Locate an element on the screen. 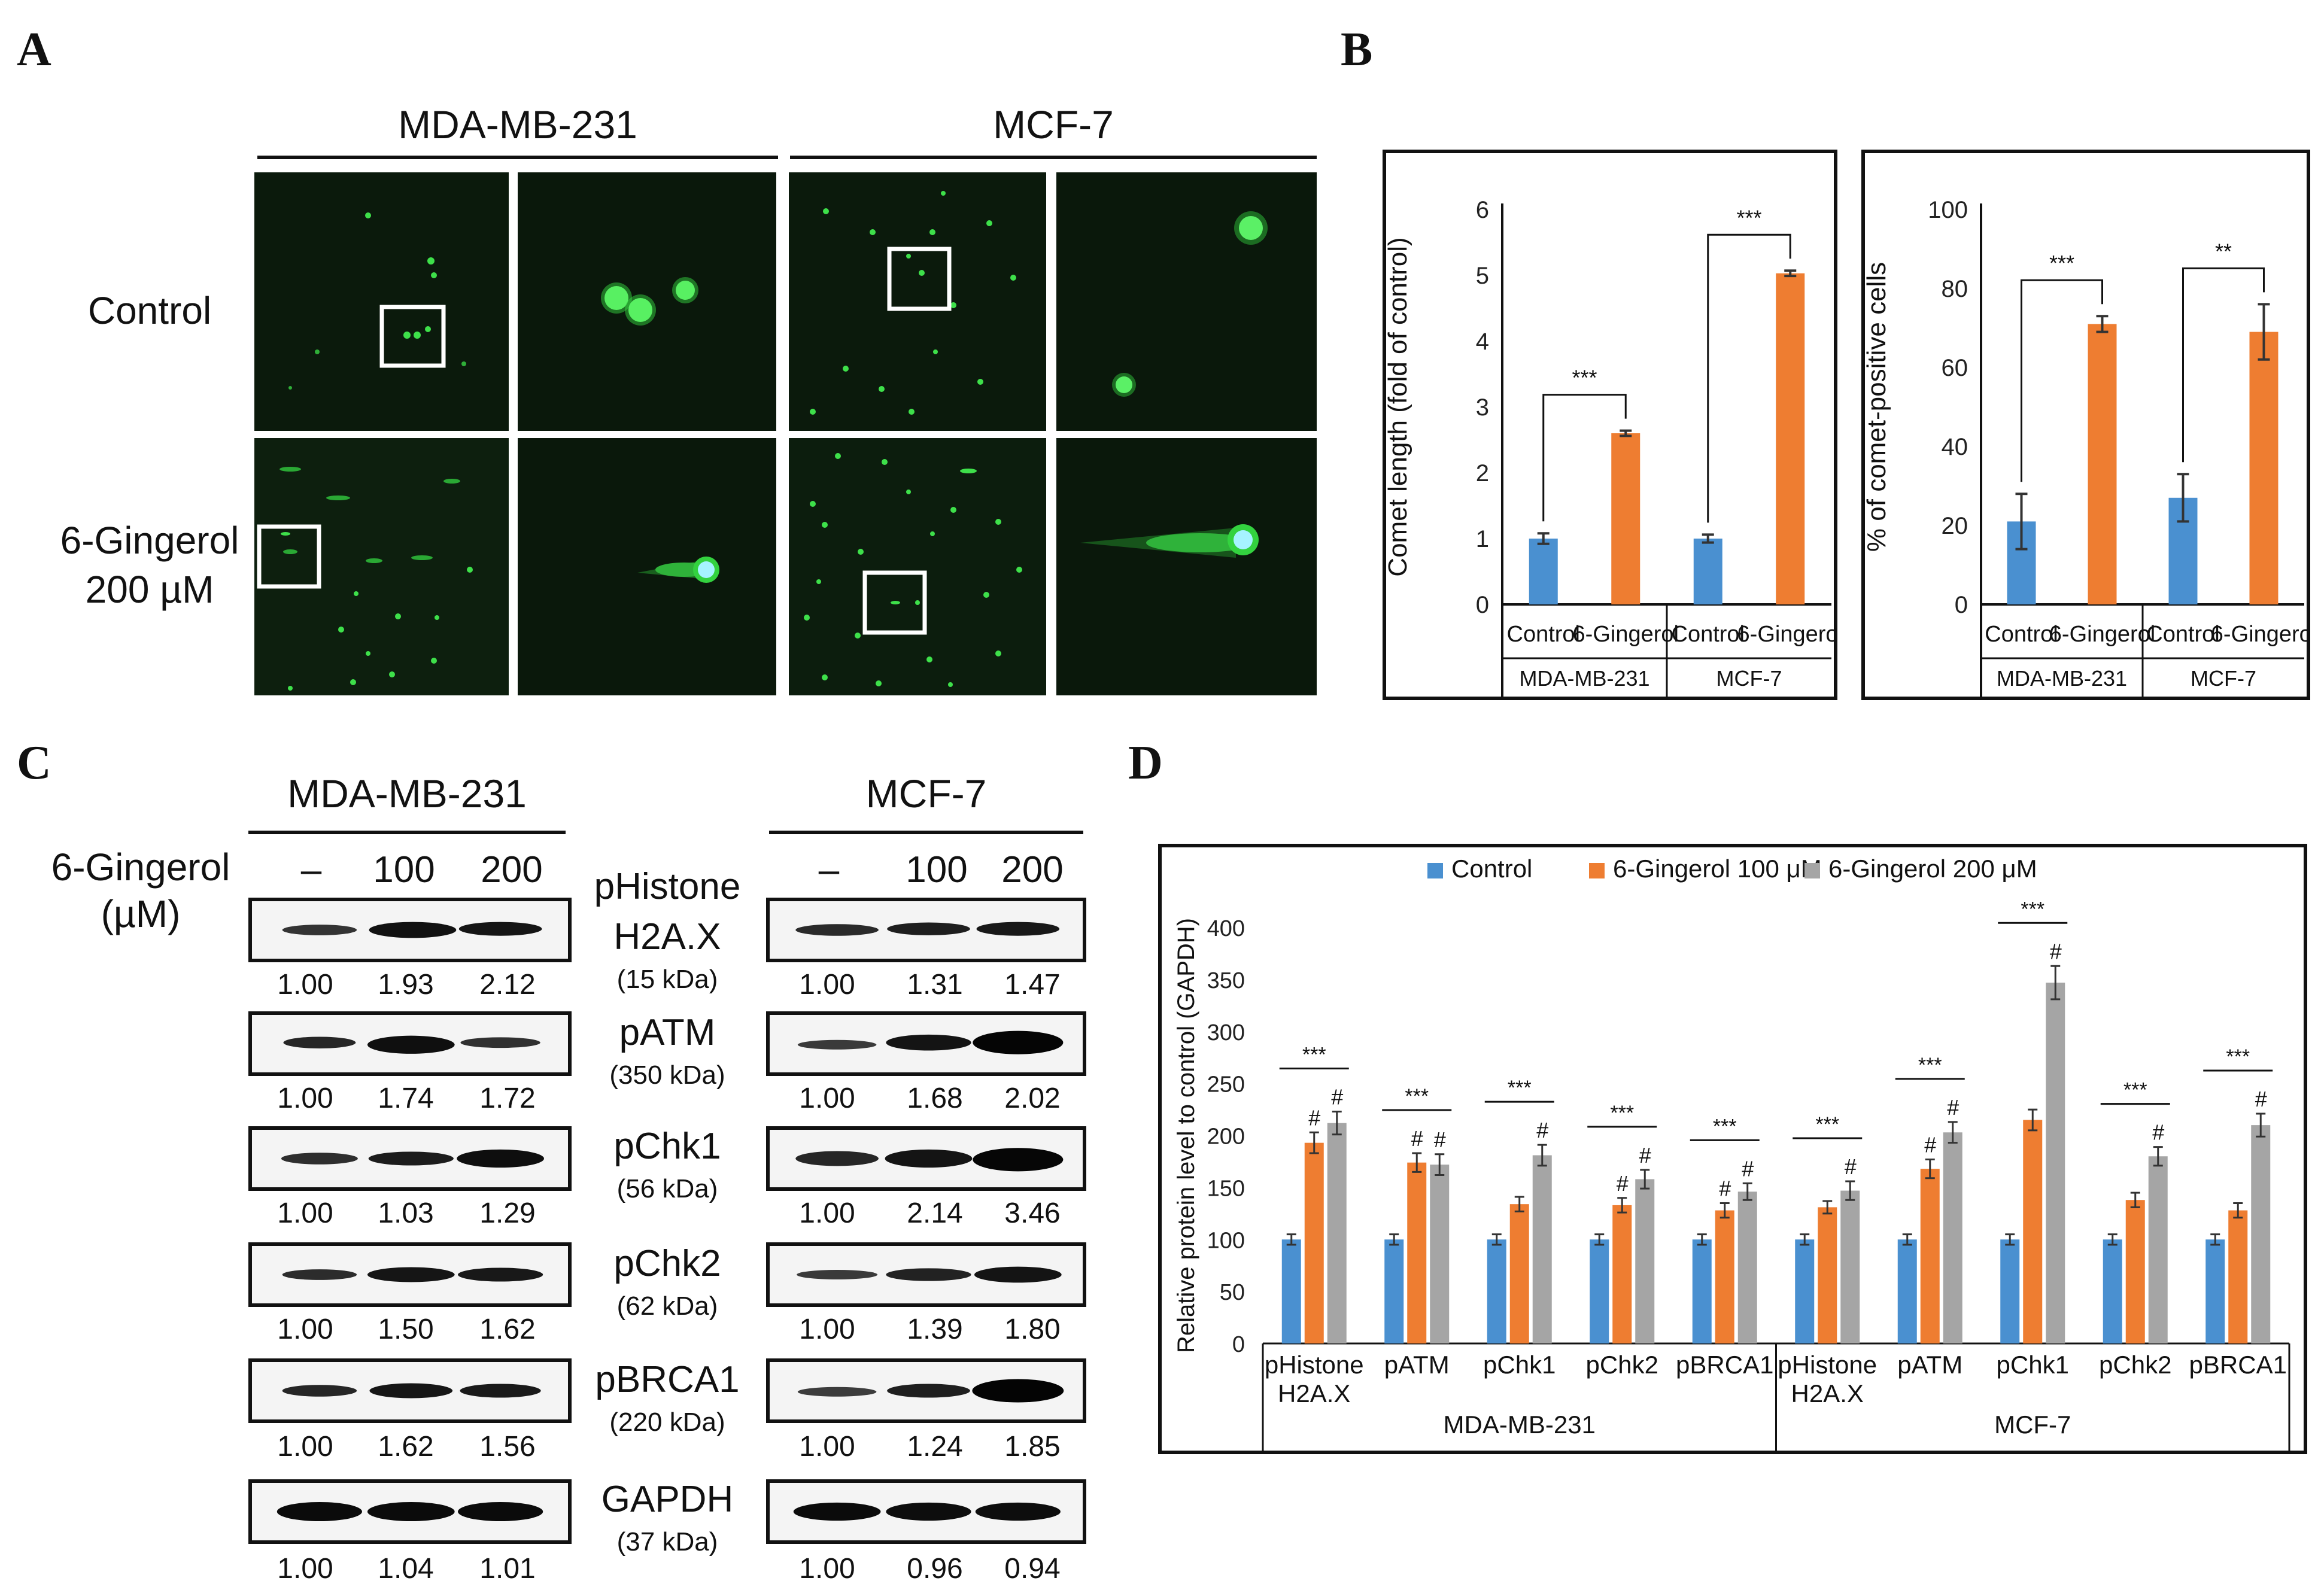  panel-a-header-mda: MDA-MB-231 is located at coordinates (517, 124).